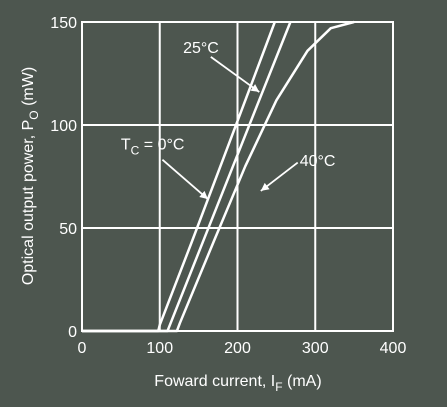 This screenshot has width=447, height=407. I want to click on annotation-label-0: 25°C, so click(201, 48).